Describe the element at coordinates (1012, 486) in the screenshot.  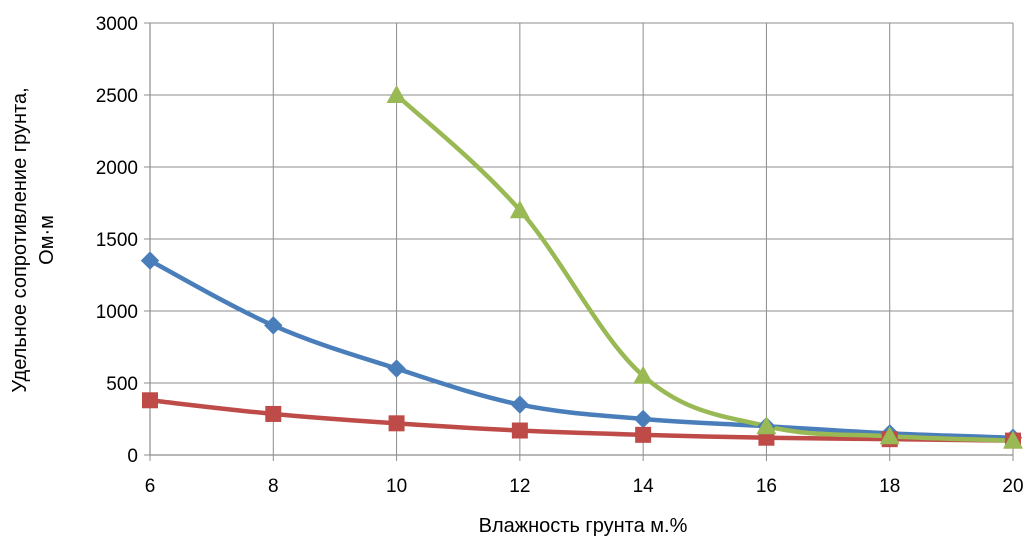
I see `x-tick-label: 20` at that location.